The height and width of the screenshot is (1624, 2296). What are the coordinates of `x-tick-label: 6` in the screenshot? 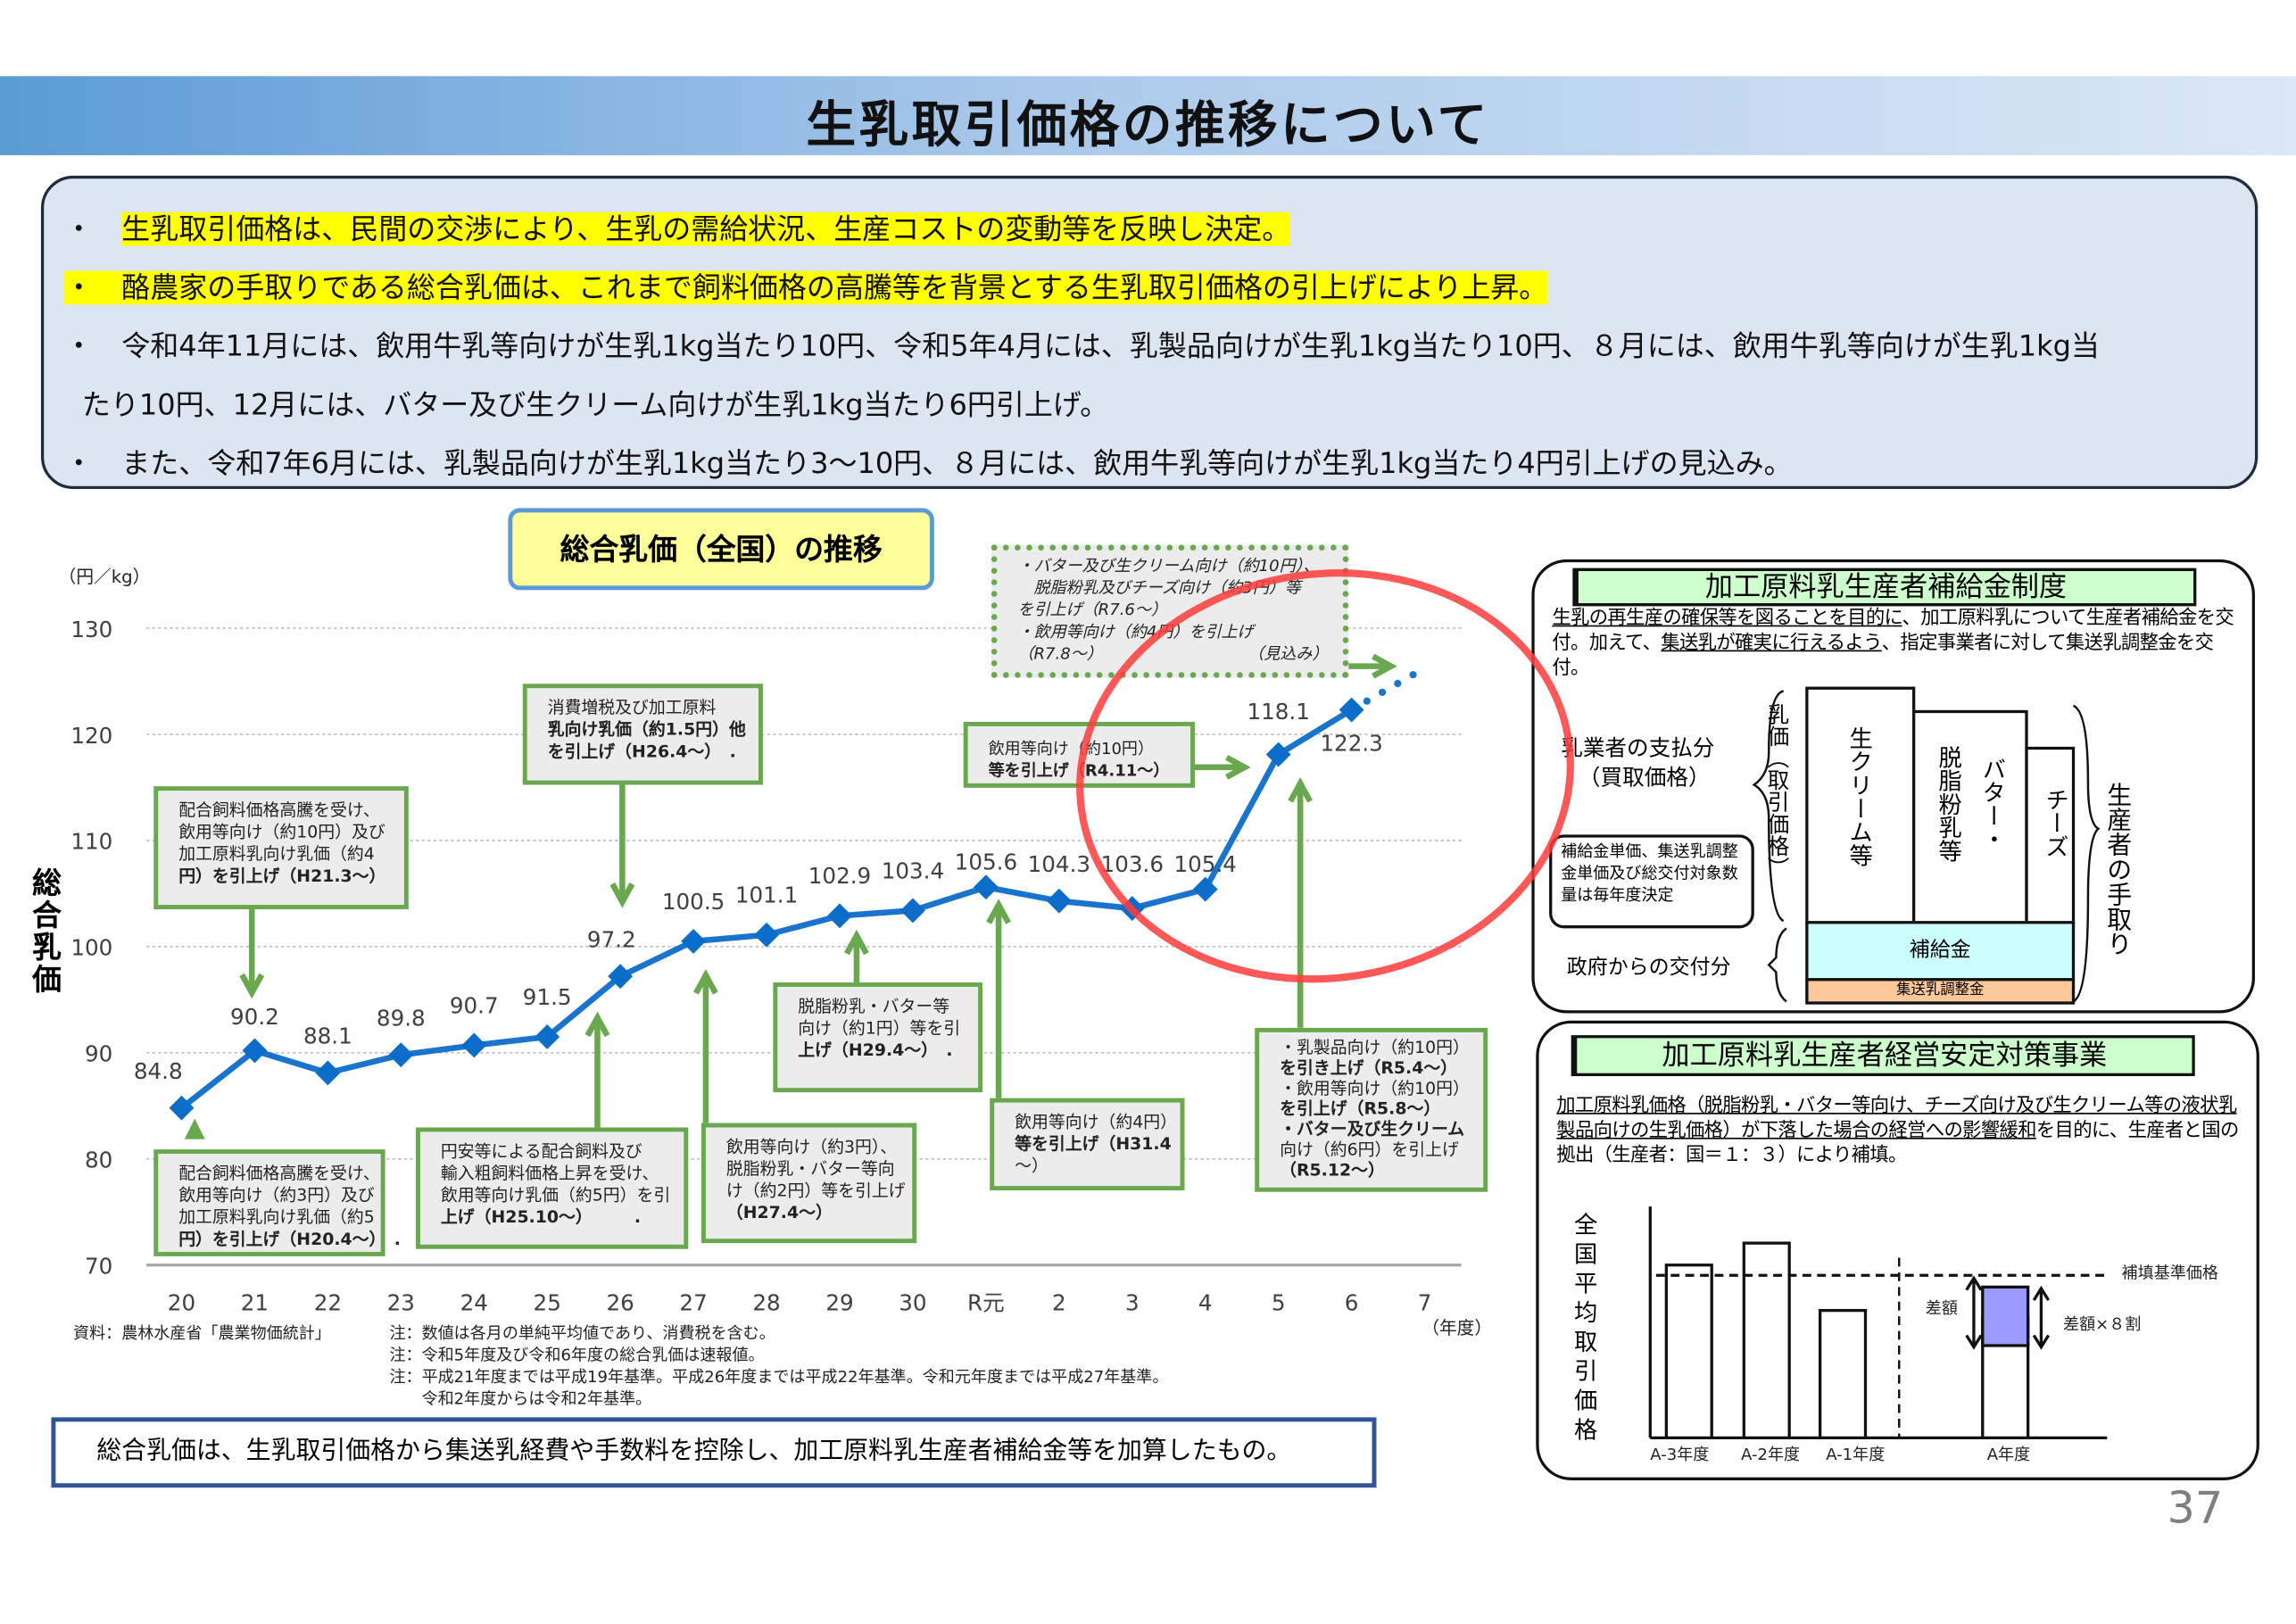 It's located at (1352, 1303).